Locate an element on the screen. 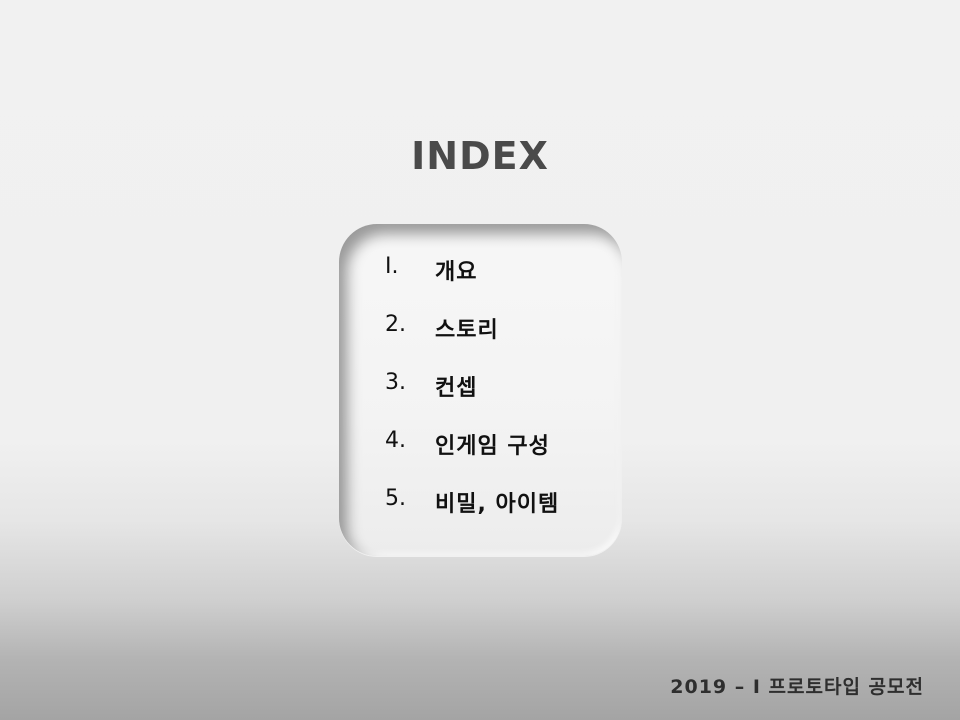 The width and height of the screenshot is (960, 720). list-item: 5. 비밀, 아이템 is located at coordinates (472, 515).